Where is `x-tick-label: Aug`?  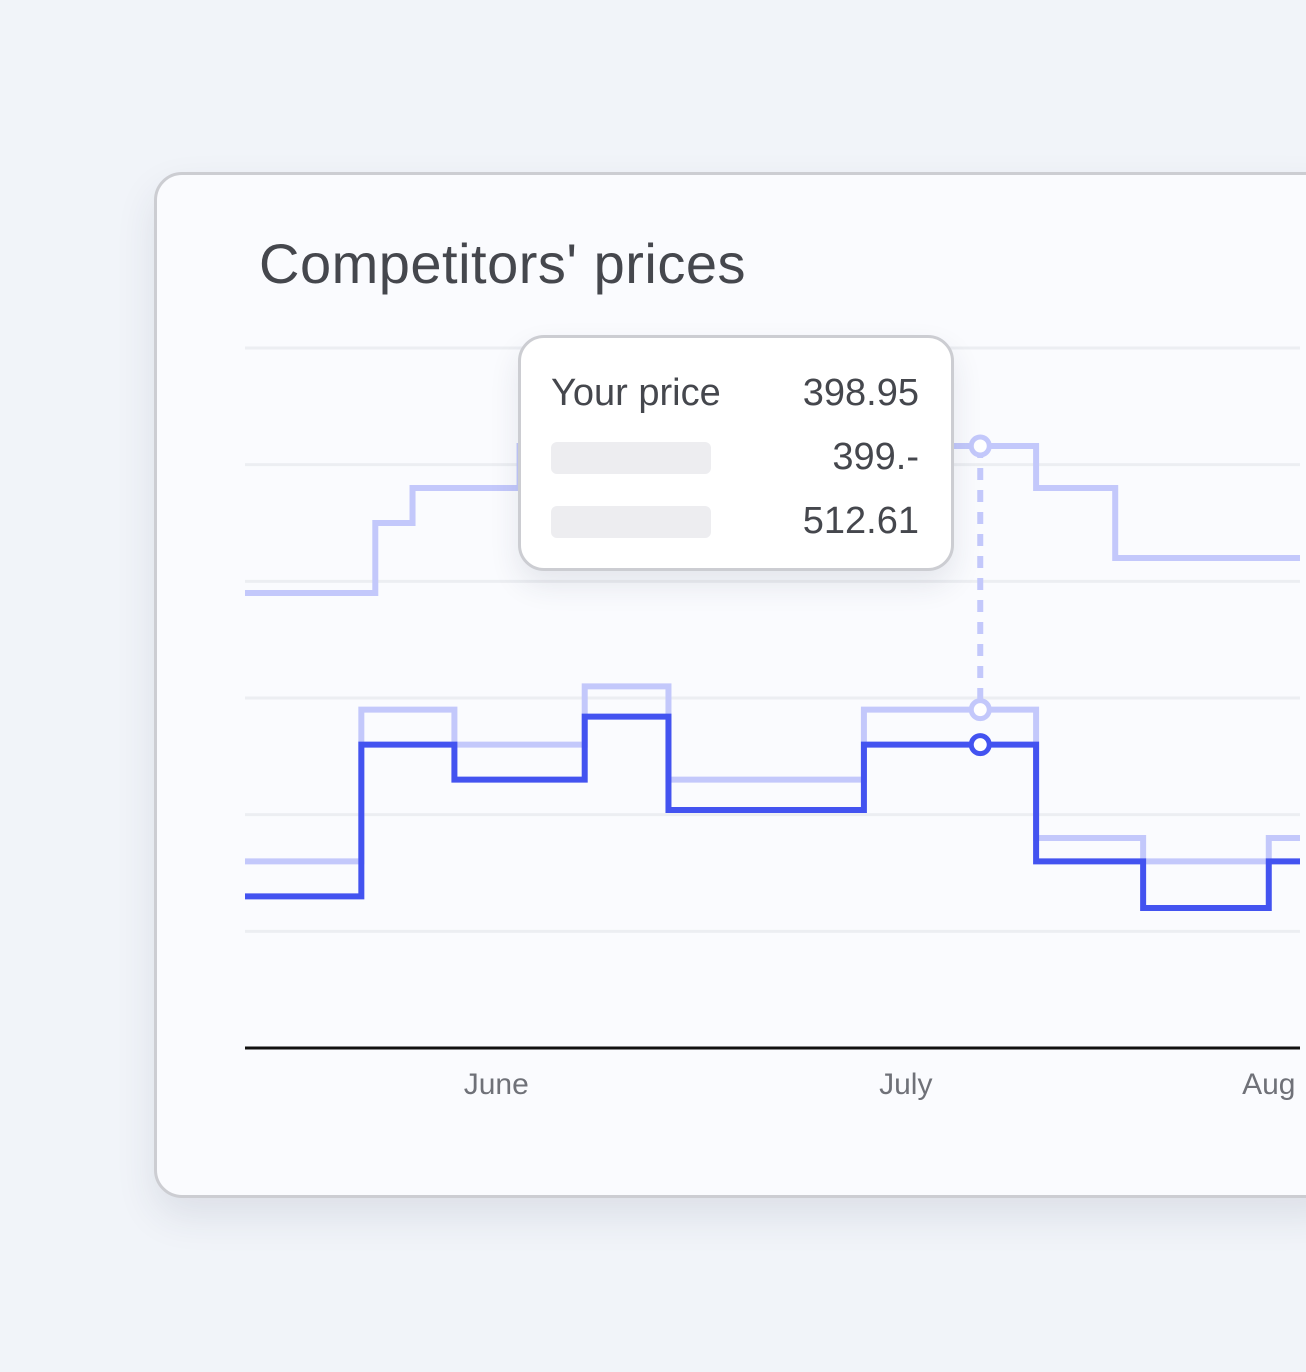 x-tick-label: Aug is located at coordinates (1269, 1084).